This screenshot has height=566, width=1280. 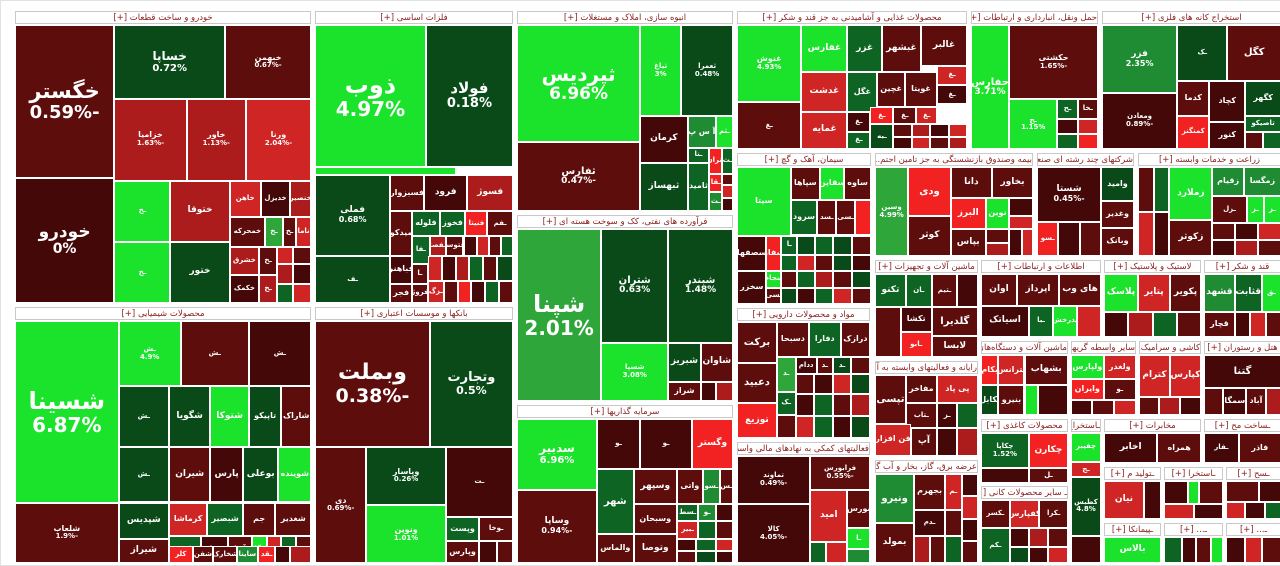 What do you see at coordinates (1080, 290) in the screenshot?
I see `treemap-cell-های وب: های وب` at bounding box center [1080, 290].